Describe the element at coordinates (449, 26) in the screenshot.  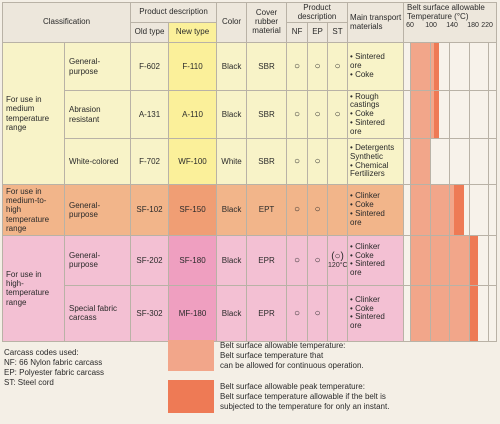
I see `temp-scale: 60 100 140 180 220` at that location.